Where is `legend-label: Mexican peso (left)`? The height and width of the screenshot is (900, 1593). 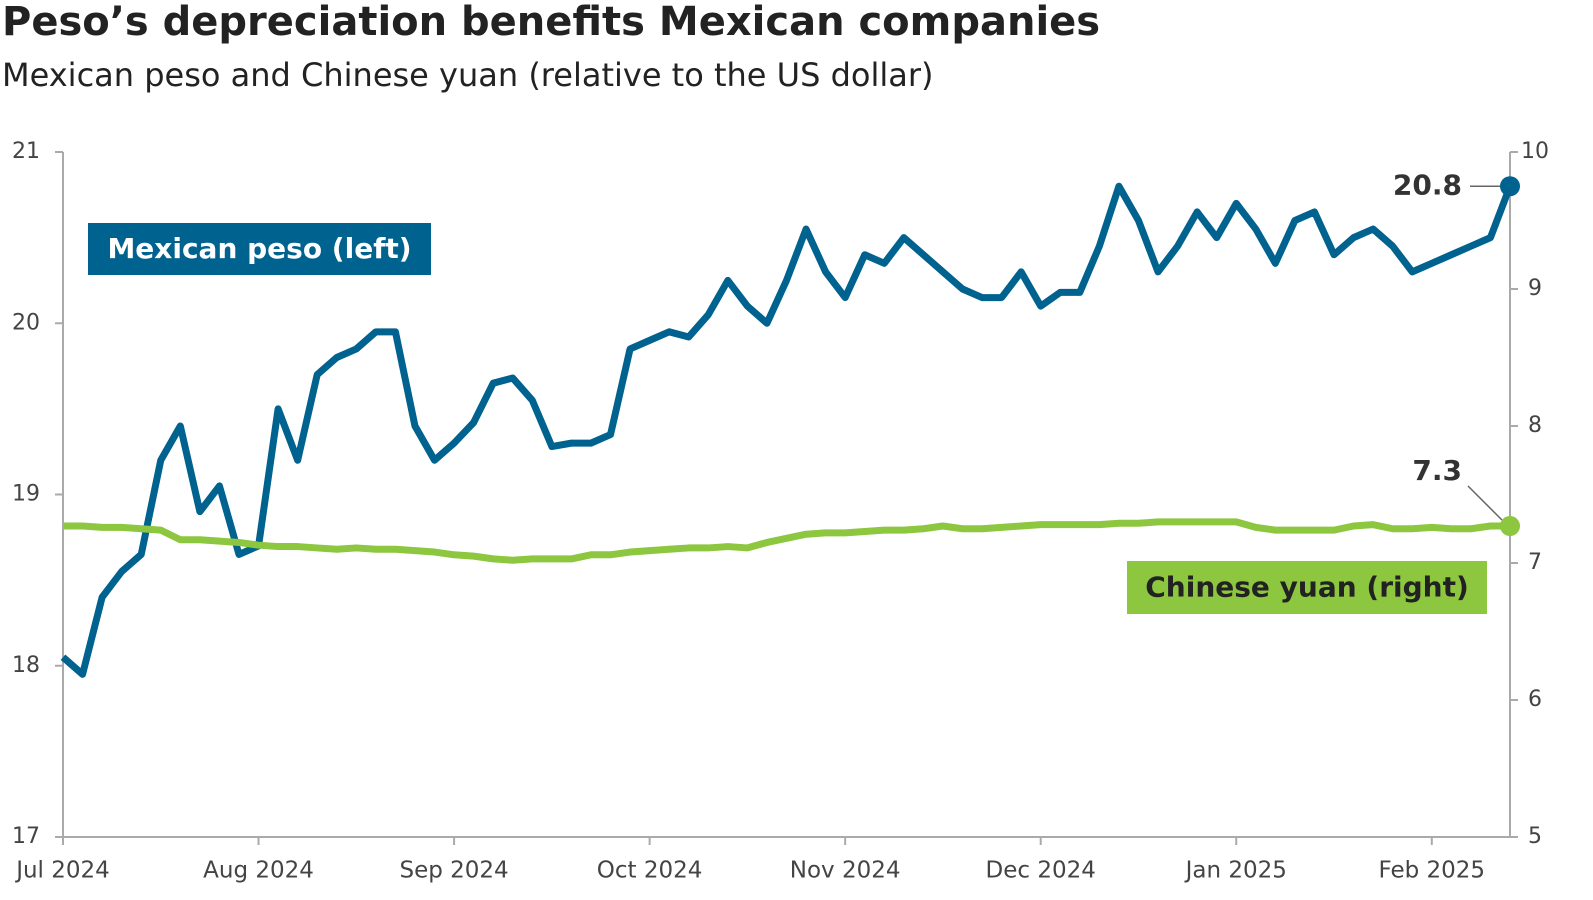
legend-label: Mexican peso (left) is located at coordinates (259, 248).